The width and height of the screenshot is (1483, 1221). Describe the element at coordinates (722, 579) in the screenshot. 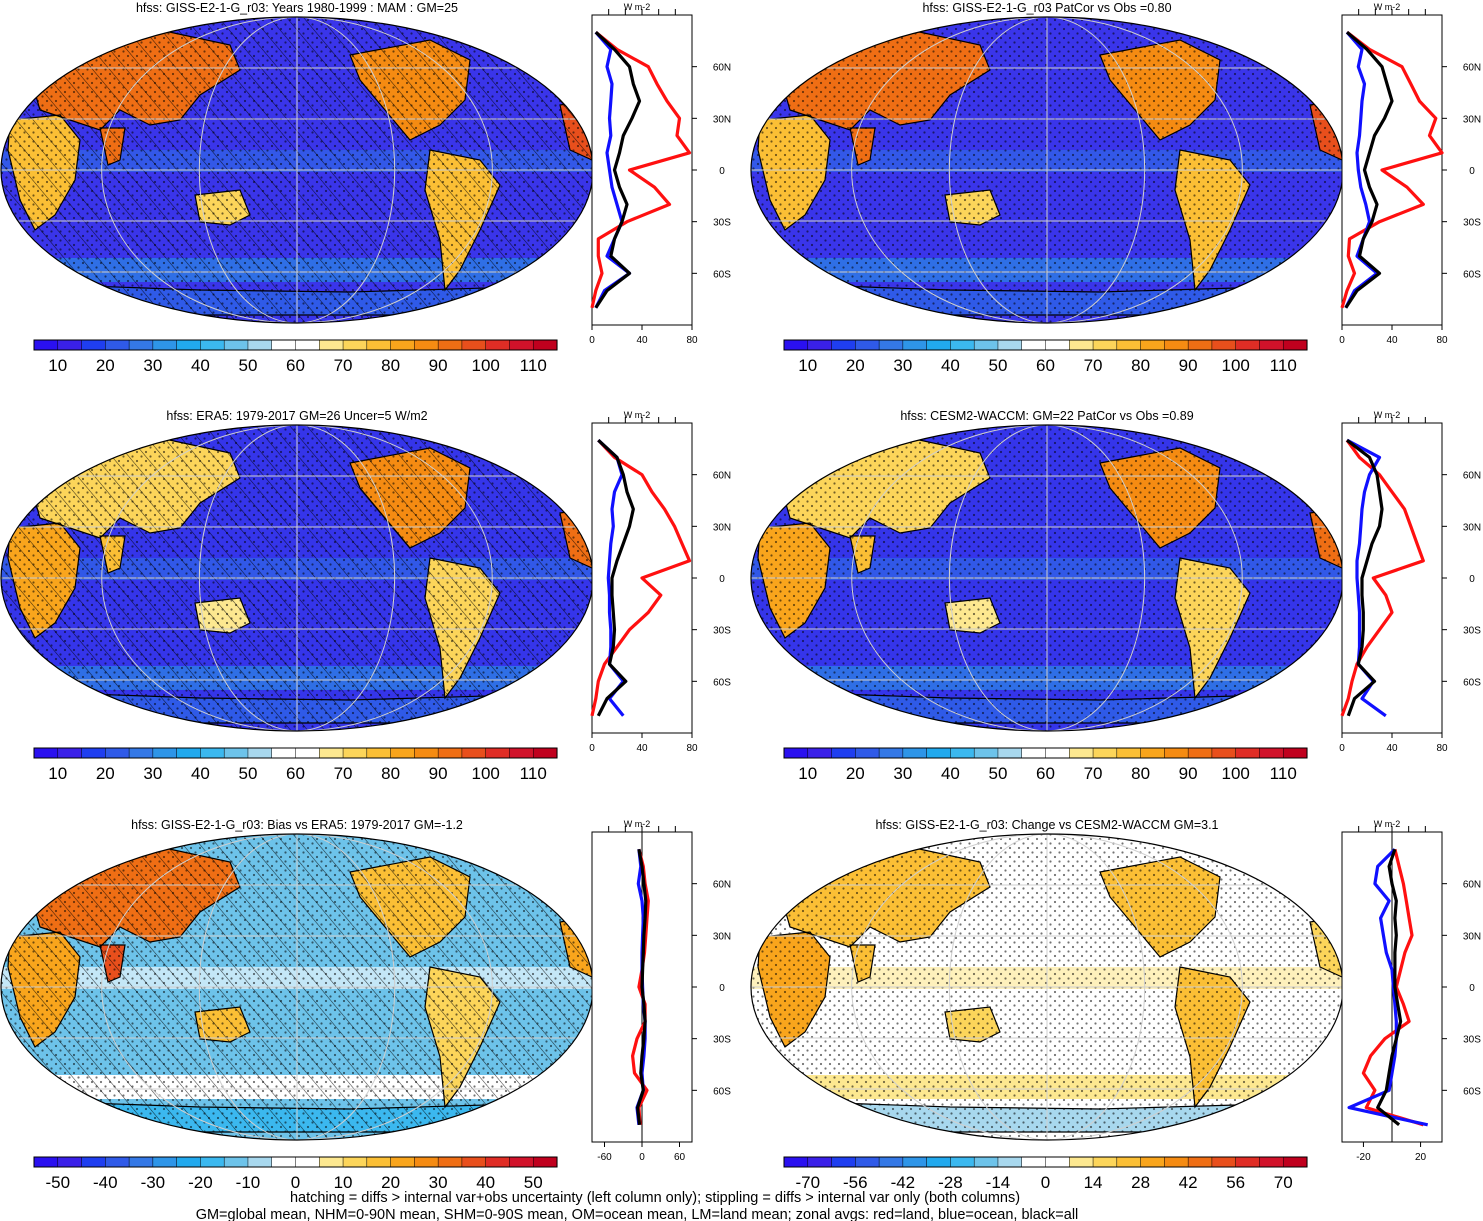

I see `lat-label: 0` at that location.